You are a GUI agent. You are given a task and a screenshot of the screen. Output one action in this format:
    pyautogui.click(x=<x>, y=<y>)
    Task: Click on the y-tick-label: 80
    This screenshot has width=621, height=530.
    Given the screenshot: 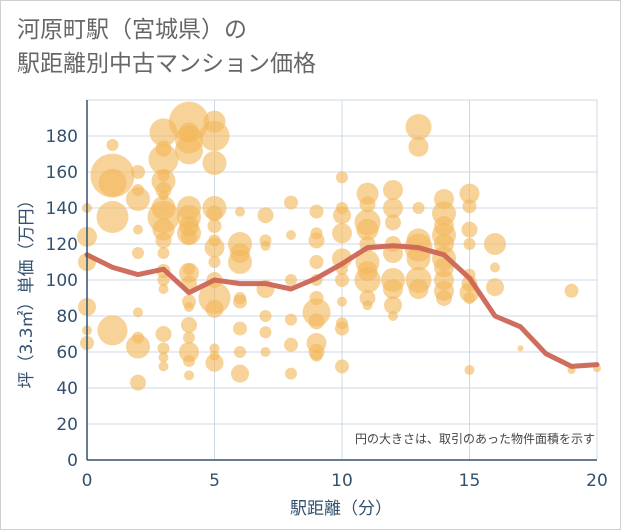 What is the action you would take?
    pyautogui.click(x=67, y=317)
    